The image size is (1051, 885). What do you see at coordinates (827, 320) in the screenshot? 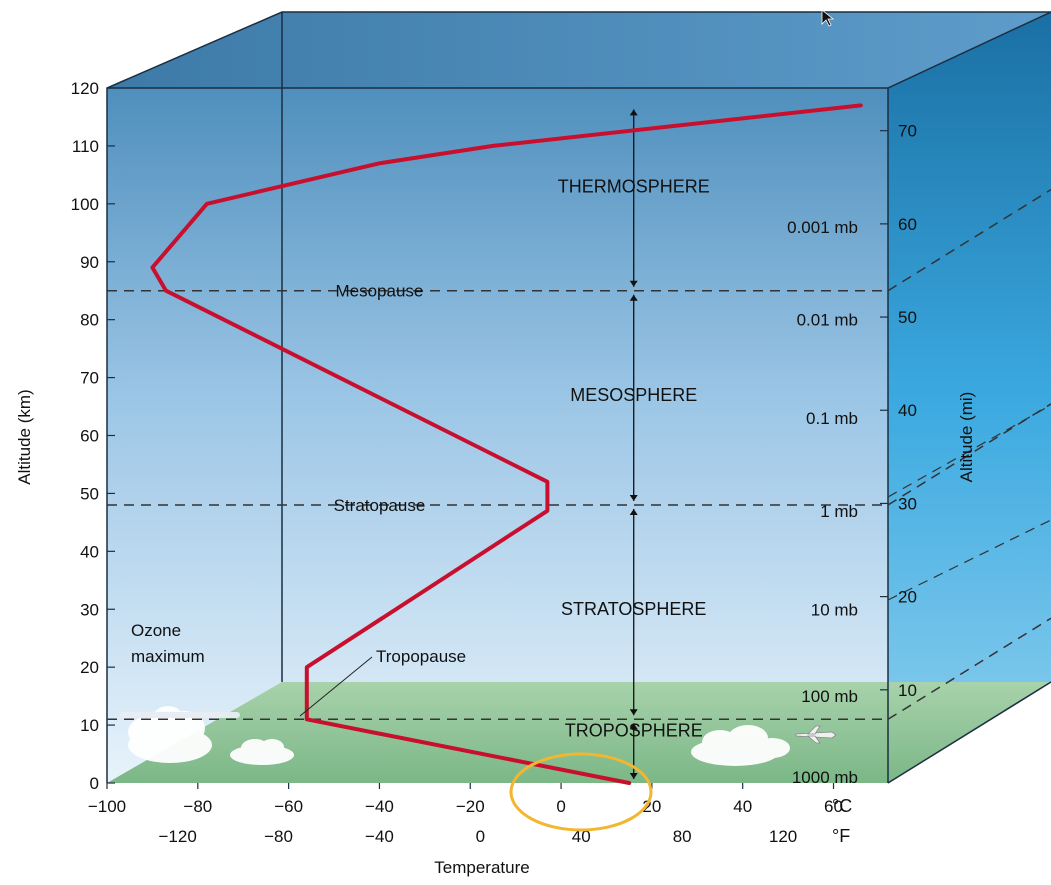
I see `pressure-label: 0.01 mb` at bounding box center [827, 320].